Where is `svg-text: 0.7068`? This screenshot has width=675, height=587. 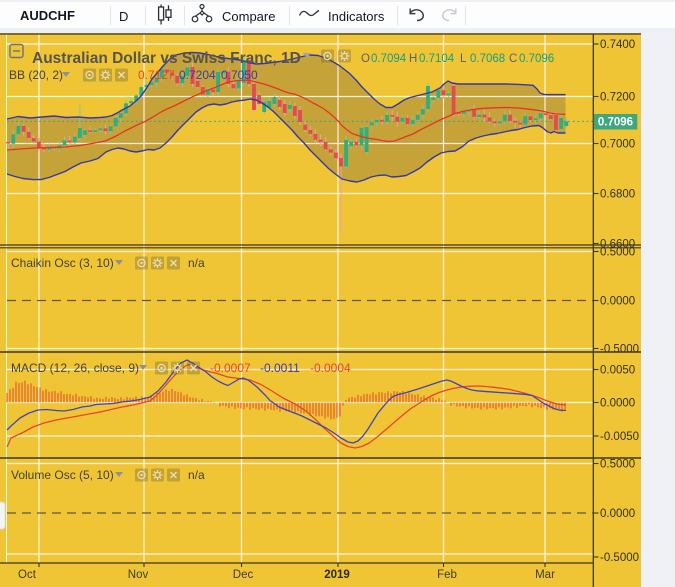
svg-text: 0.7068 is located at coordinates (487, 59).